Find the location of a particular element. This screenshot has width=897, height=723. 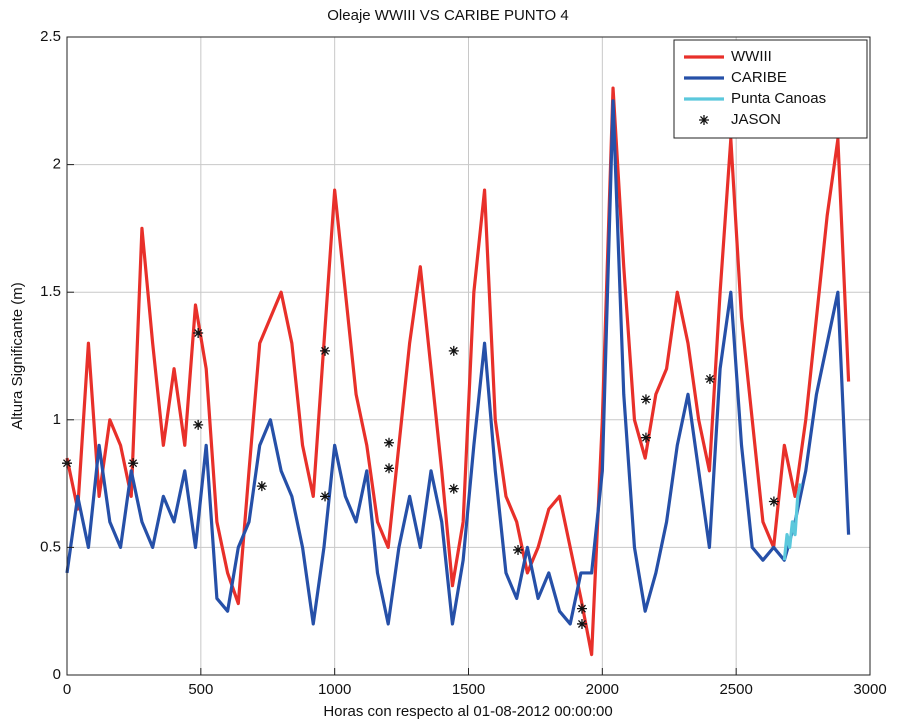

x-tick-label: 2000 is located at coordinates (602, 689).